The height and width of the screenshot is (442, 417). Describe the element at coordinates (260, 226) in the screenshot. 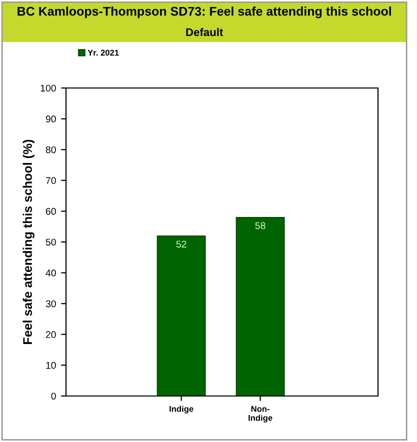

I see `data-label: 58` at that location.